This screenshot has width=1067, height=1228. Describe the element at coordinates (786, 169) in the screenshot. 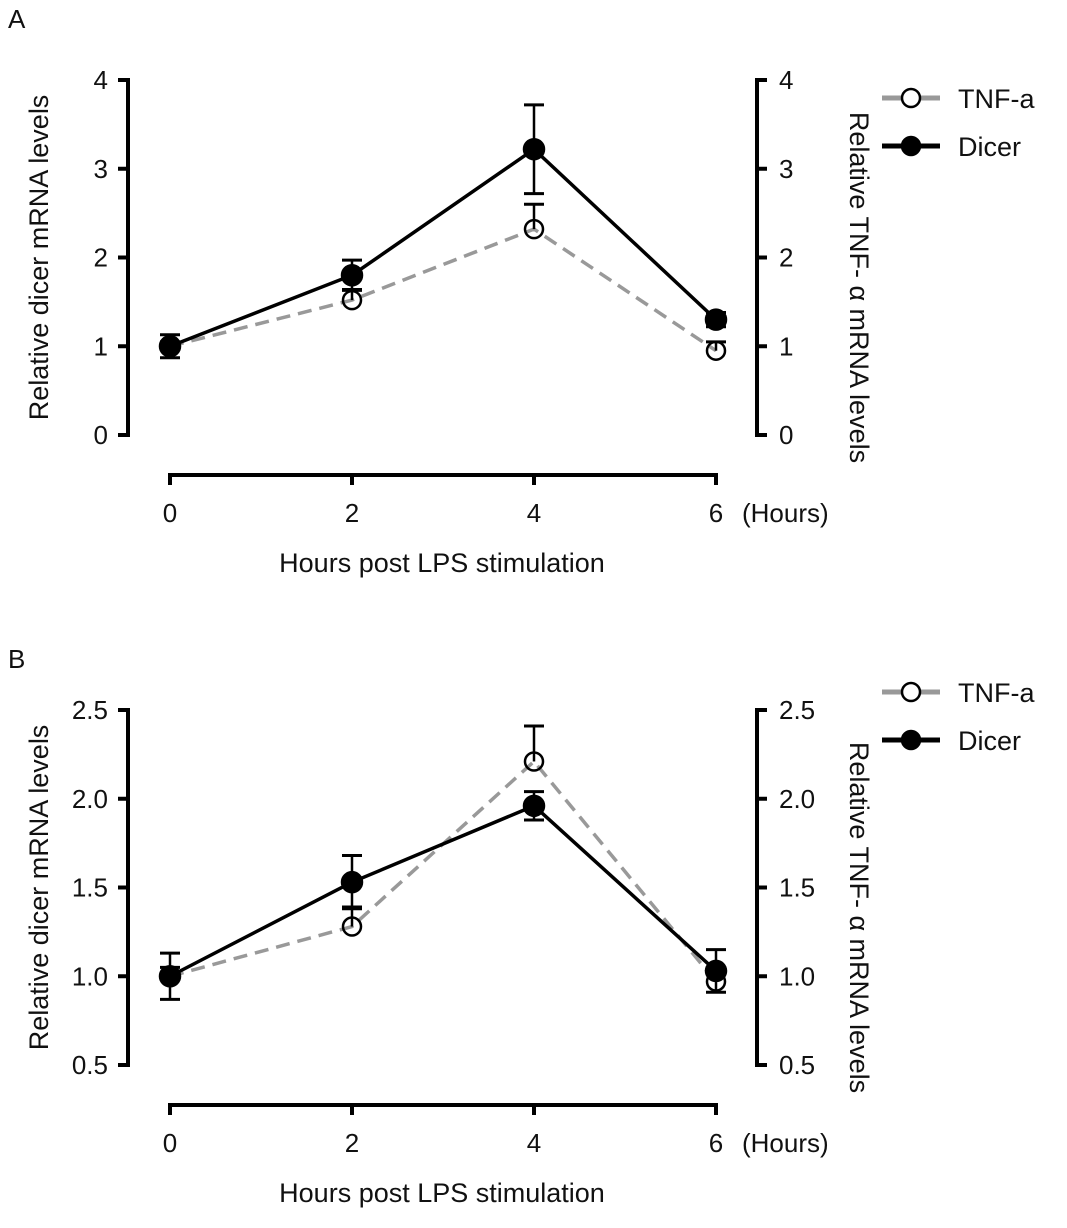

I see `right-y-tick-label: 3` at that location.